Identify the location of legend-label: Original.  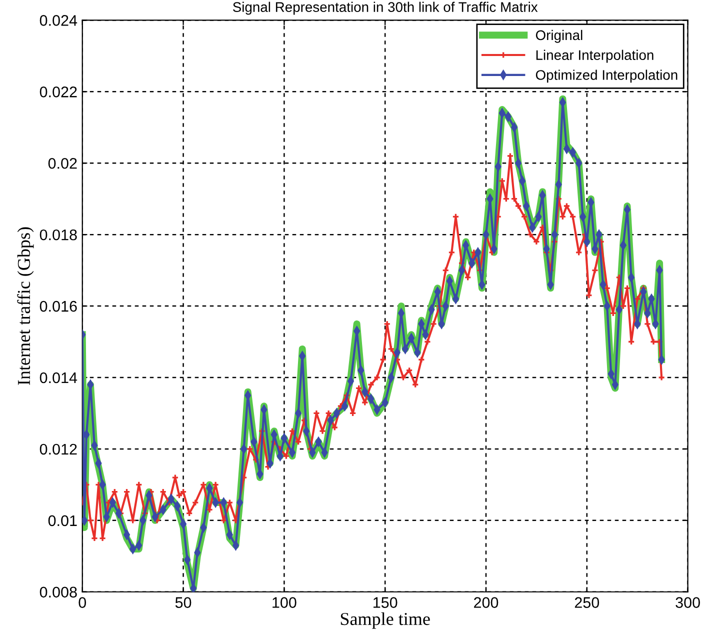
(559, 36).